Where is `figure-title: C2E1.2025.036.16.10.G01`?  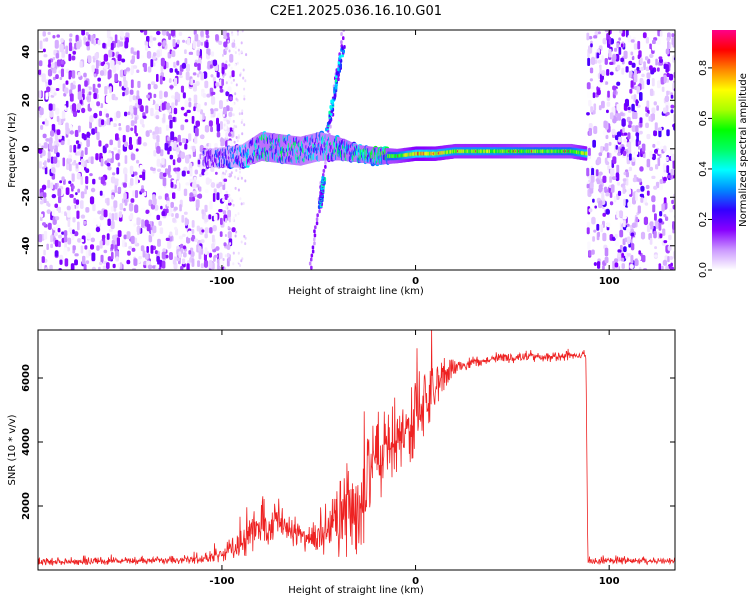 figure-title: C2E1.2025.036.16.10.G01 is located at coordinates (356, 11).